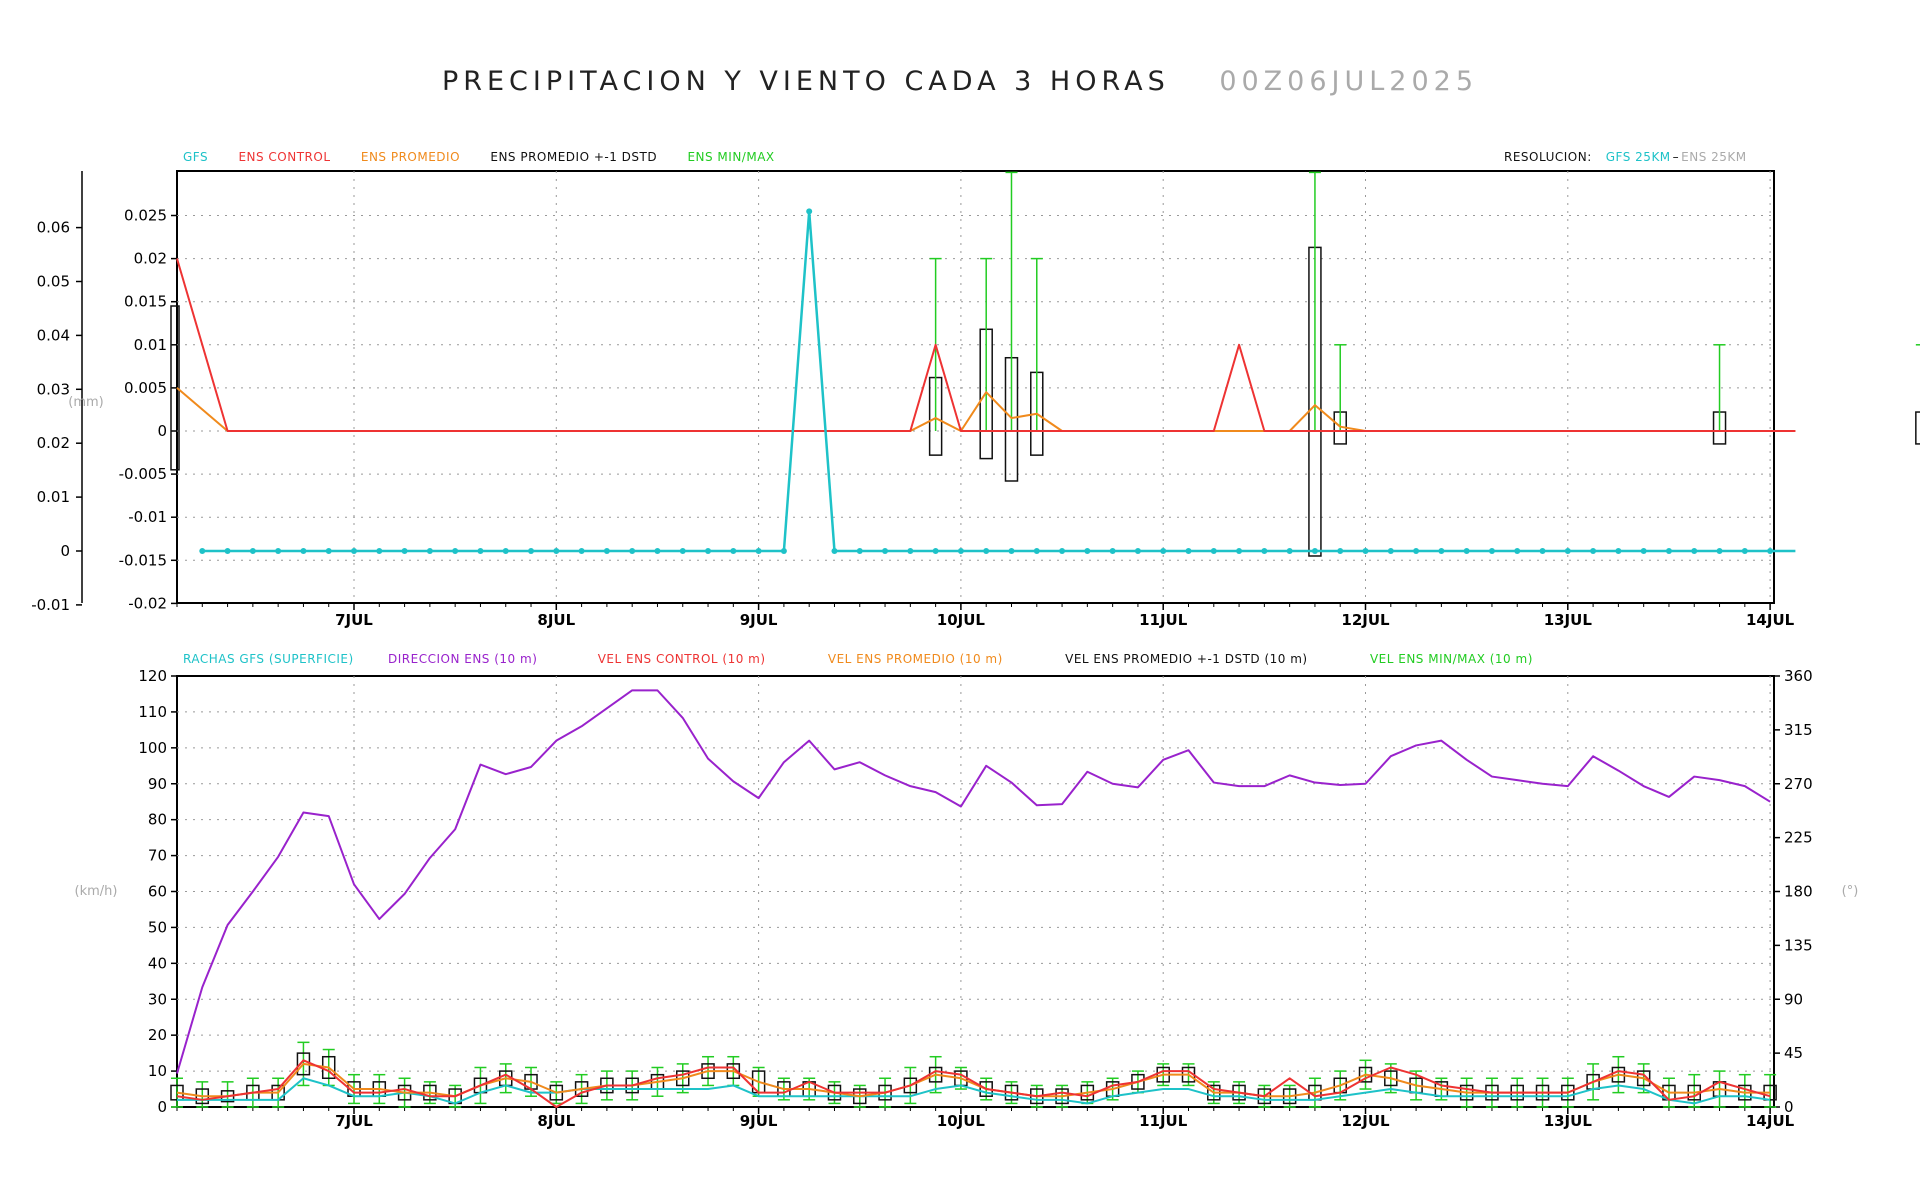 The width and height of the screenshot is (1920, 1200). Describe the element at coordinates (175, 388) in the screenshot. I see `top-std-box` at that location.